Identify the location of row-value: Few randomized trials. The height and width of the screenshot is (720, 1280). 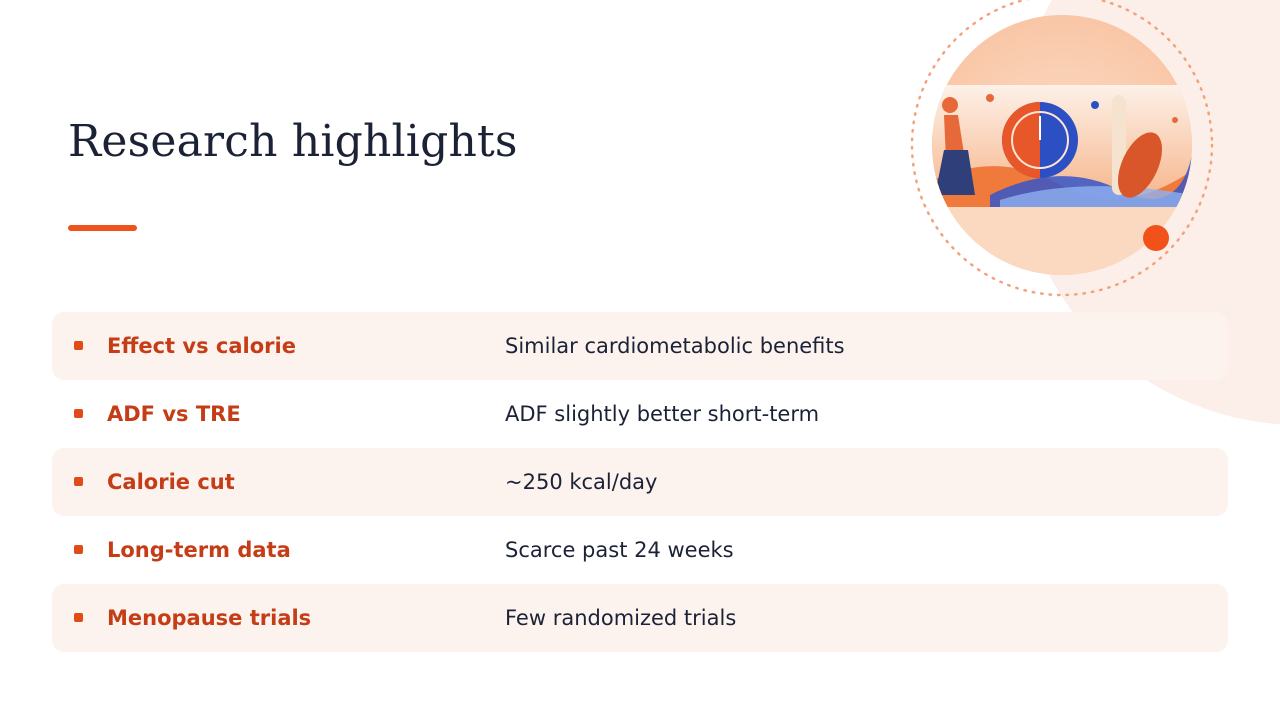
(621, 618).